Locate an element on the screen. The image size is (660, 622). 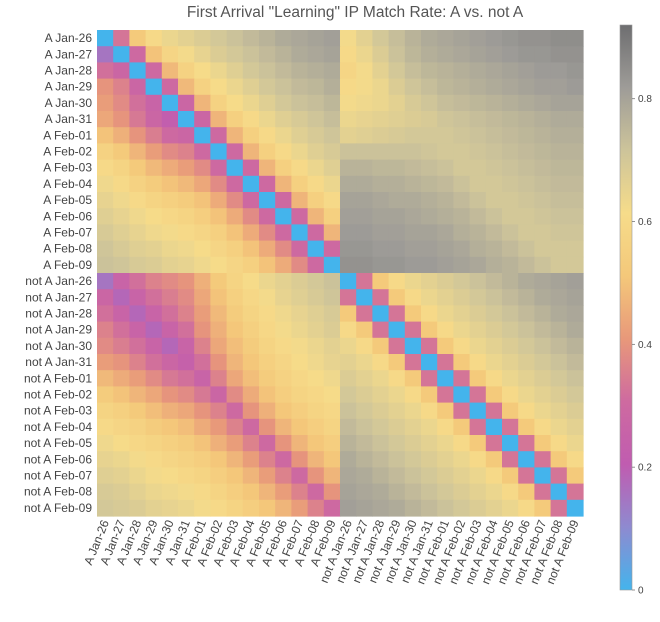
row-label: not A Jan-28 is located at coordinates (58, 314).